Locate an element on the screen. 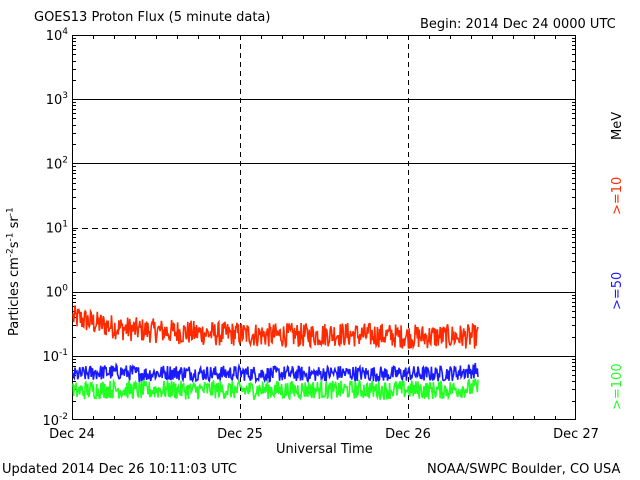 This screenshot has width=640, height=480. y-tick-label: 10¹ is located at coordinates (57, 228).